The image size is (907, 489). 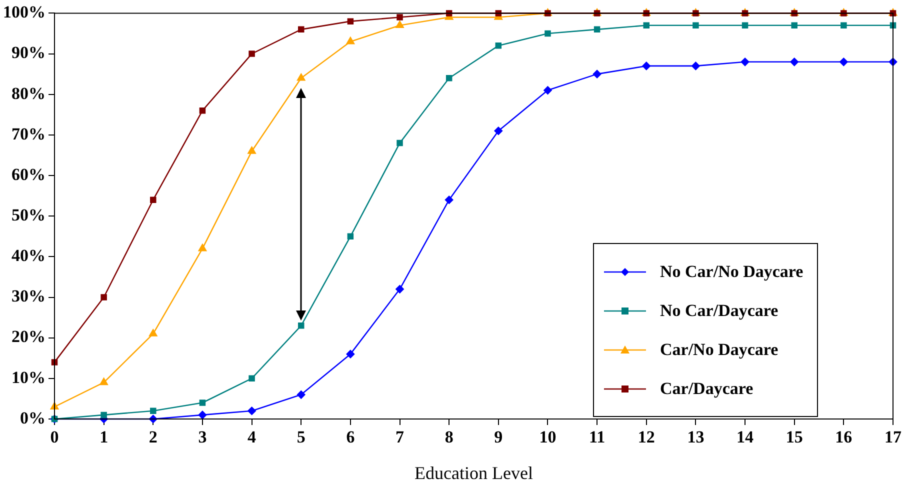 What do you see at coordinates (794, 437) in the screenshot?
I see `x-tick-label: 15` at bounding box center [794, 437].